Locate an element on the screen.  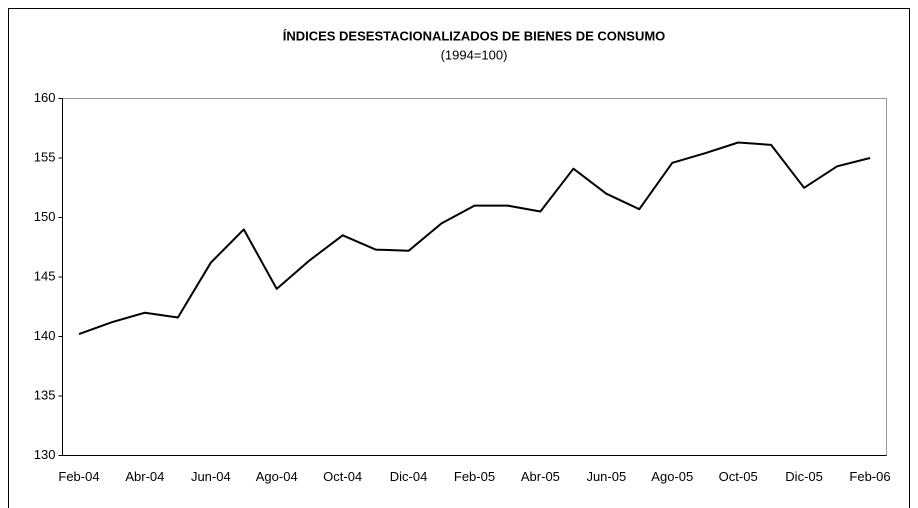
y-tick-label: 160 is located at coordinates (45, 97).